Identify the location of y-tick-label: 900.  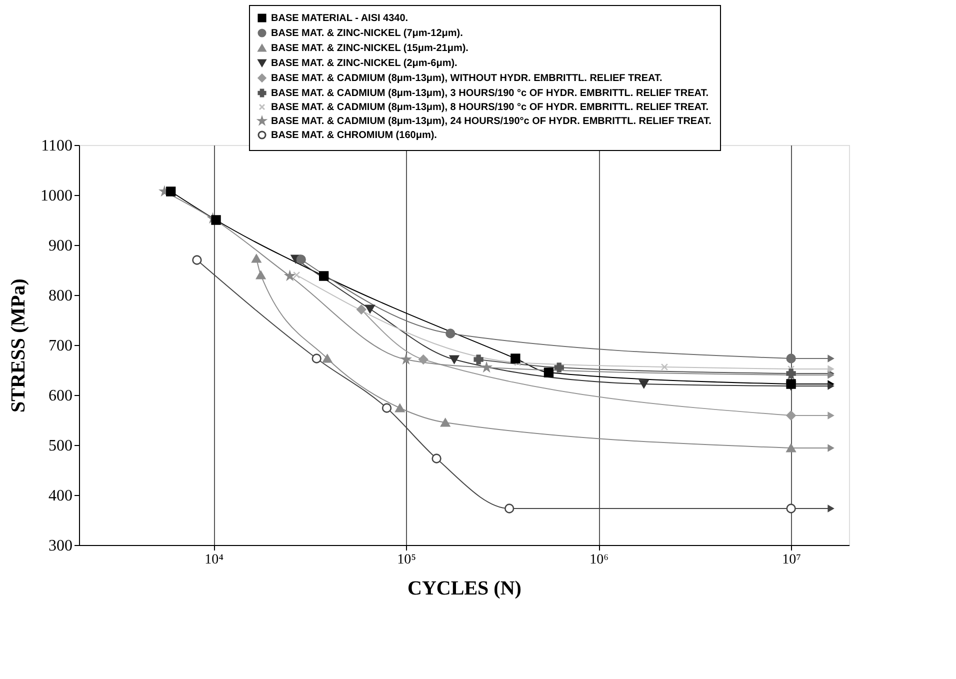
(60, 246).